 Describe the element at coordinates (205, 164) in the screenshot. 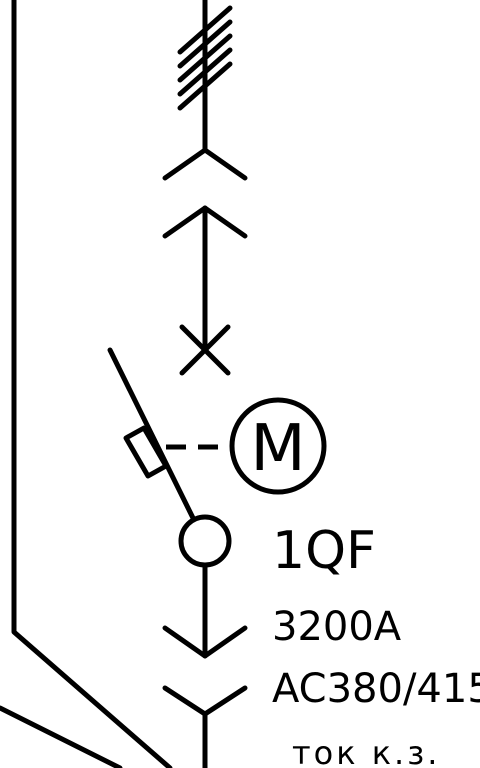

I see `plug-contact-upper` at that location.